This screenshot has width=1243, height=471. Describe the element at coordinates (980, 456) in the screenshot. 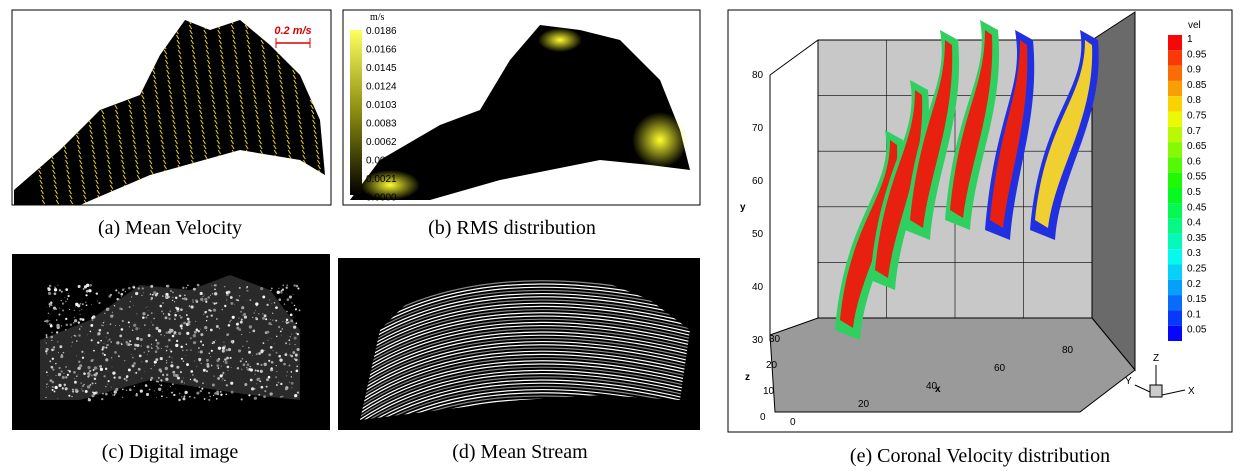

I see `caption: (e) Coronal Velocity distribution` at that location.